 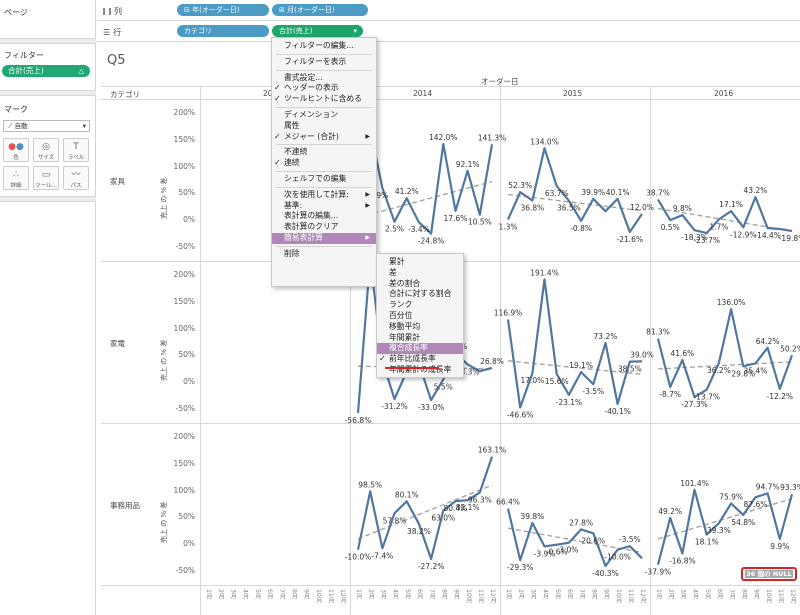 What do you see at coordinates (658, 332) in the screenshot?
I see `data-label: 81.3%` at bounding box center [658, 332].